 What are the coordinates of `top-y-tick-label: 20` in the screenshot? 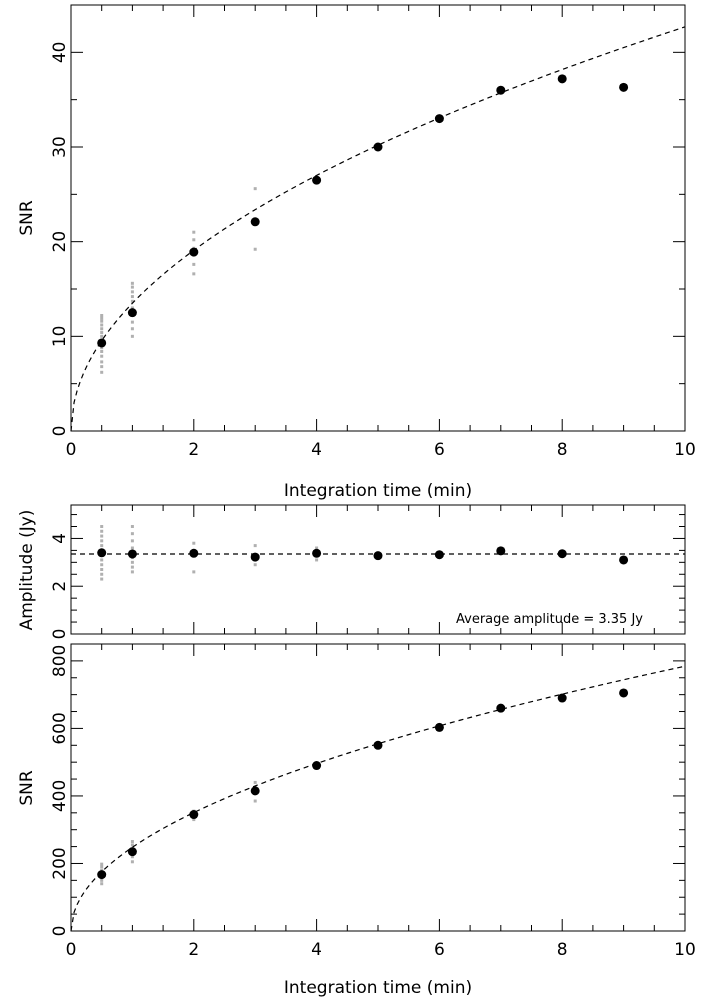 It's located at (60, 242).